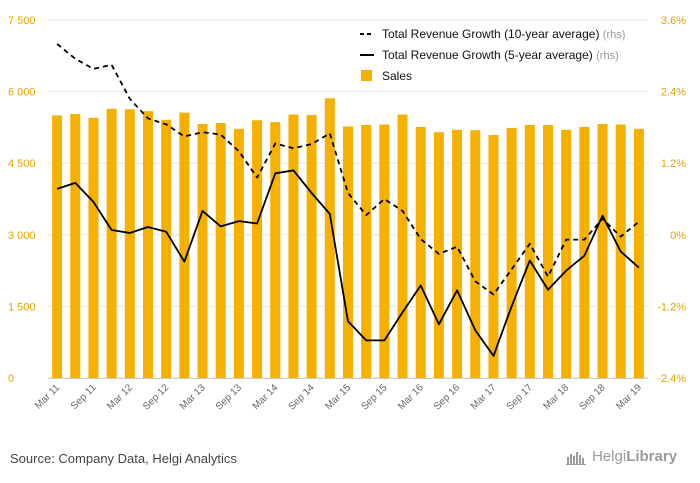  What do you see at coordinates (557, 397) in the screenshot?
I see `x-tick-label: Mar 18` at bounding box center [557, 397].